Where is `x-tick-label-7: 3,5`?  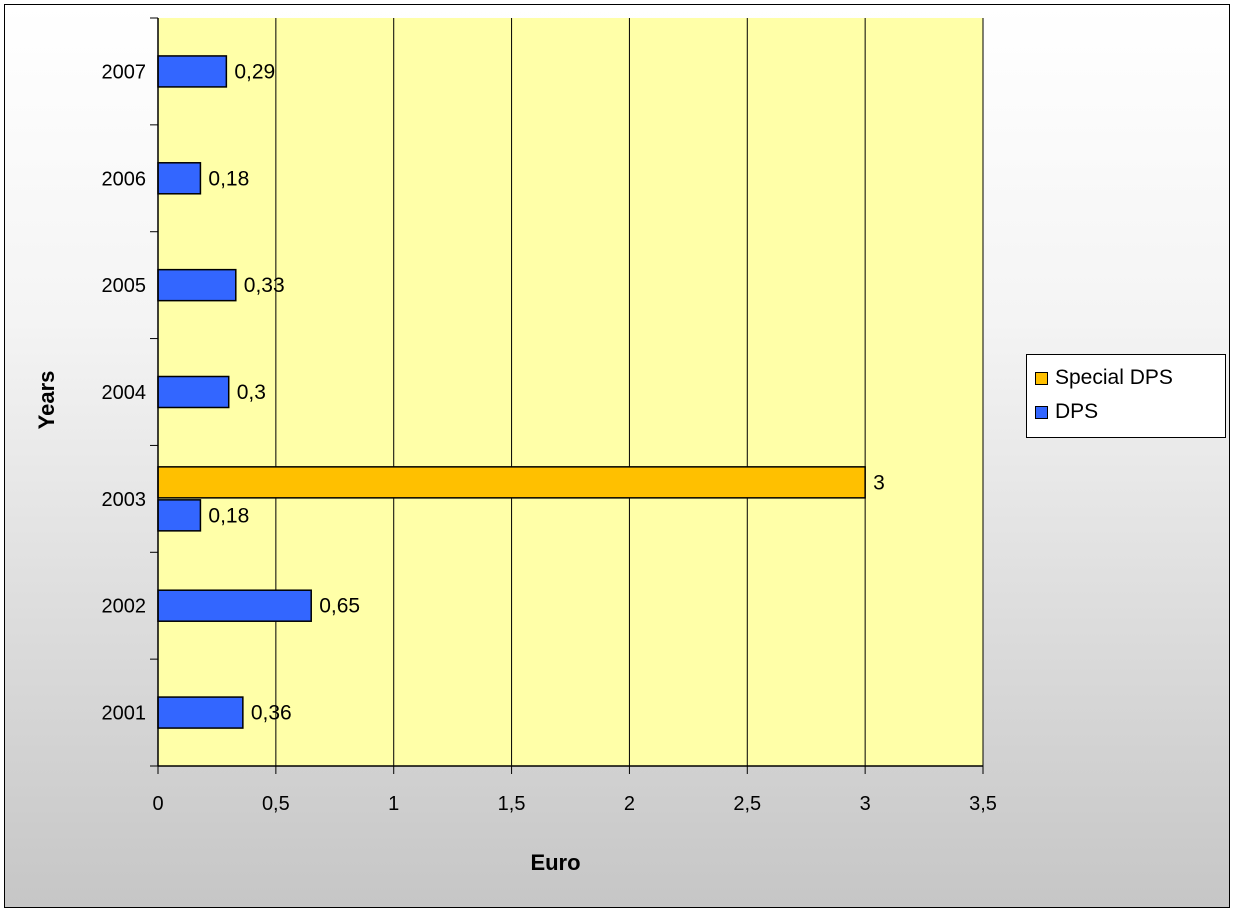 x-tick-label-7: 3,5 is located at coordinates (983, 804).